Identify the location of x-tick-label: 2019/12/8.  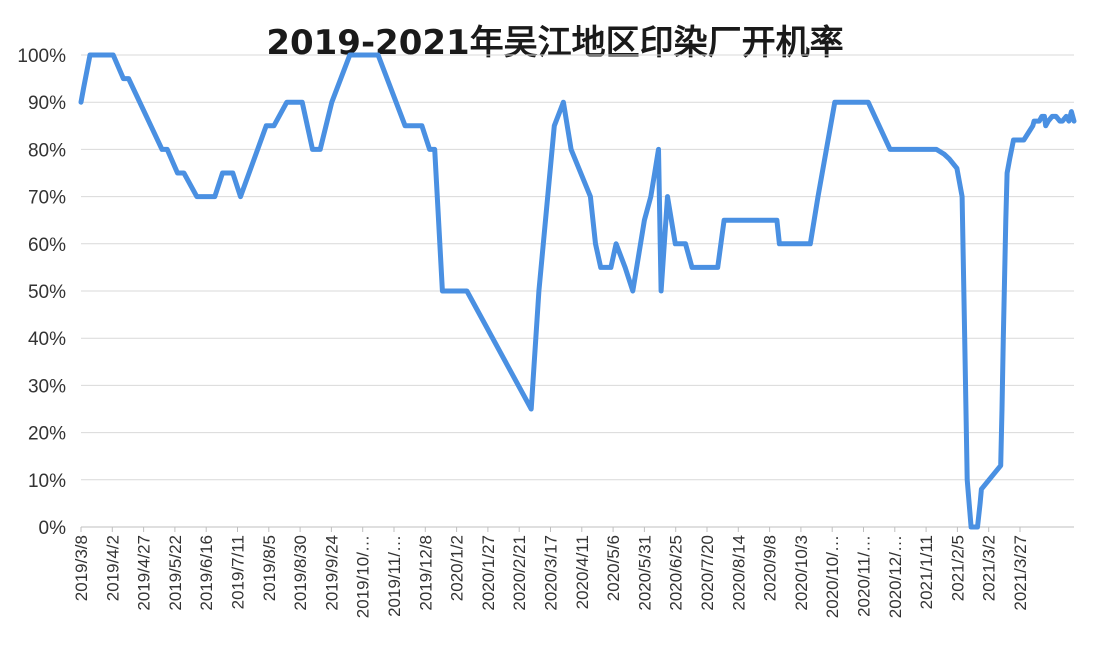
(425, 573).